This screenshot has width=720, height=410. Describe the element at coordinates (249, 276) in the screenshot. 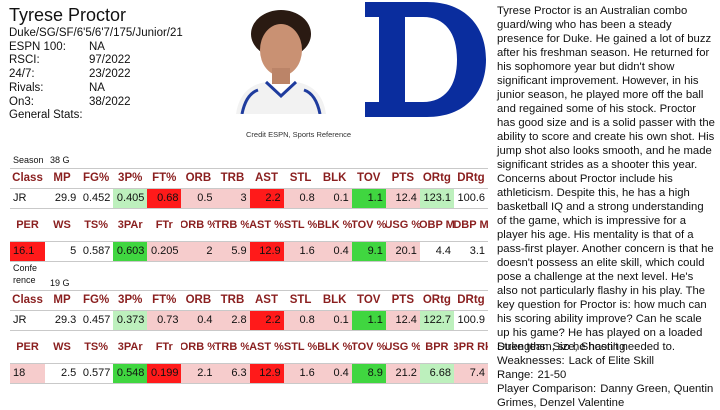

I see `conference-games-row: Confe rence 19 G` at that location.